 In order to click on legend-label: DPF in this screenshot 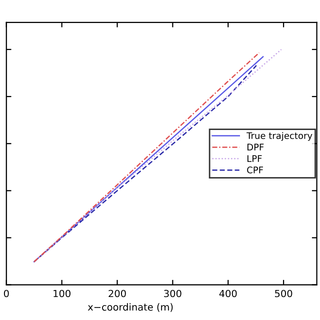, I will do `click(255, 147)`.